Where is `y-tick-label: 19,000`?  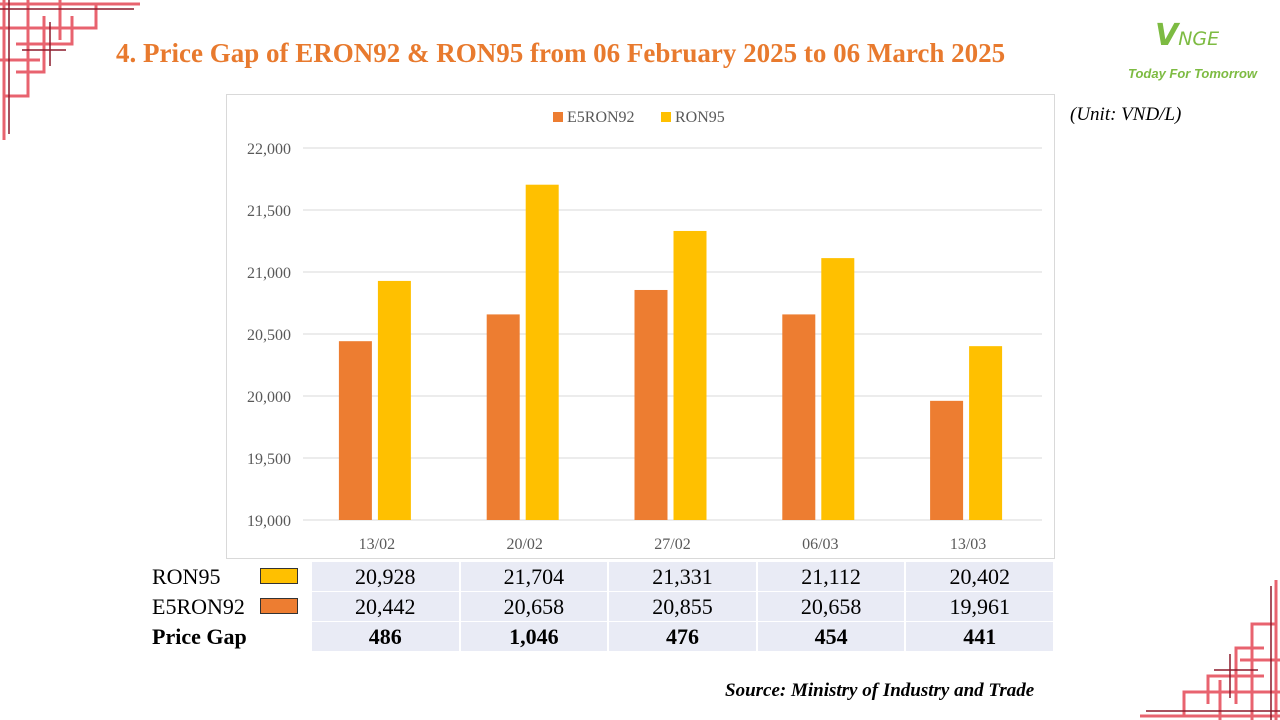
y-tick-label: 19,000 is located at coordinates (269, 521).